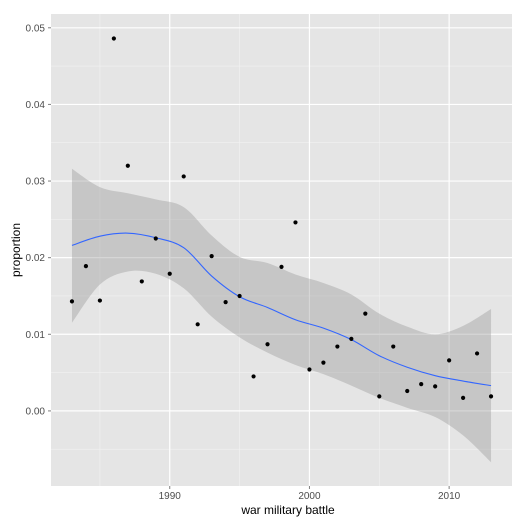 The height and width of the screenshot is (525, 525). I want to click on y-tick-label: 0.04, so click(36, 105).